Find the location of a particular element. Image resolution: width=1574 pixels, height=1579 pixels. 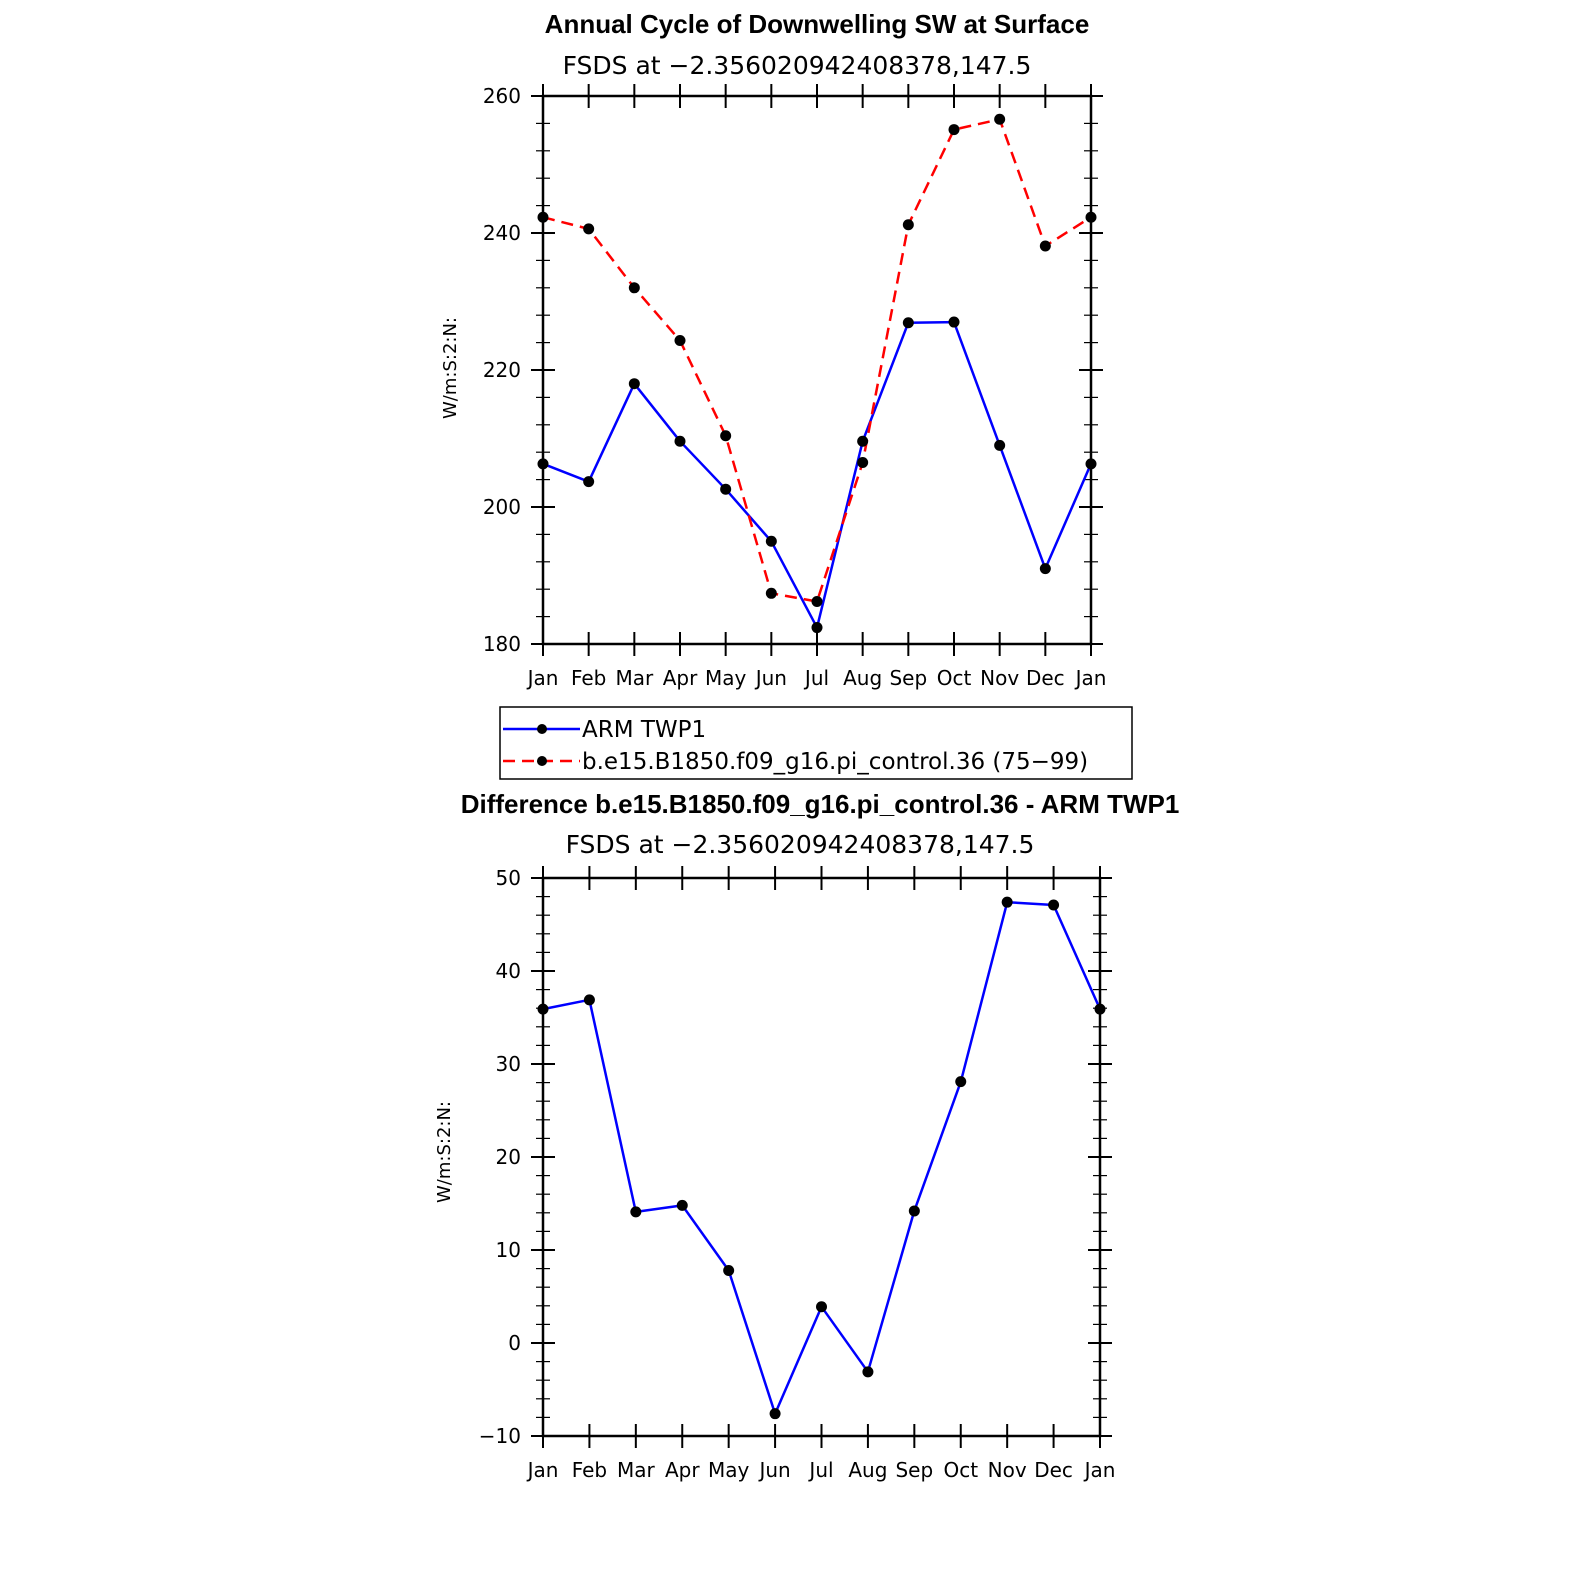

legend-box is located at coordinates (816, 743).